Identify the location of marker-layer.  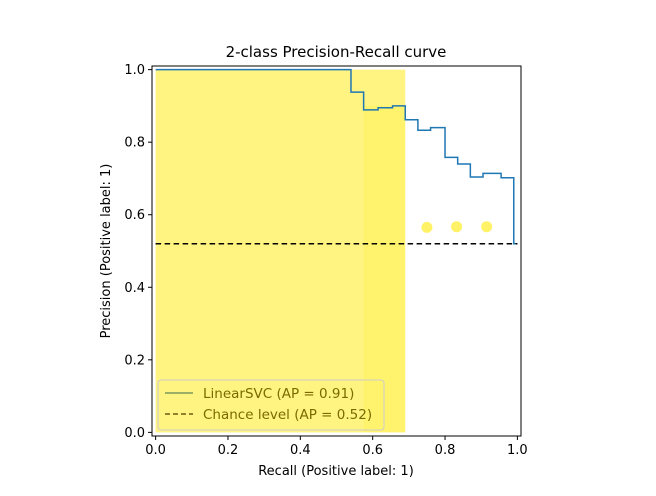
(457, 227).